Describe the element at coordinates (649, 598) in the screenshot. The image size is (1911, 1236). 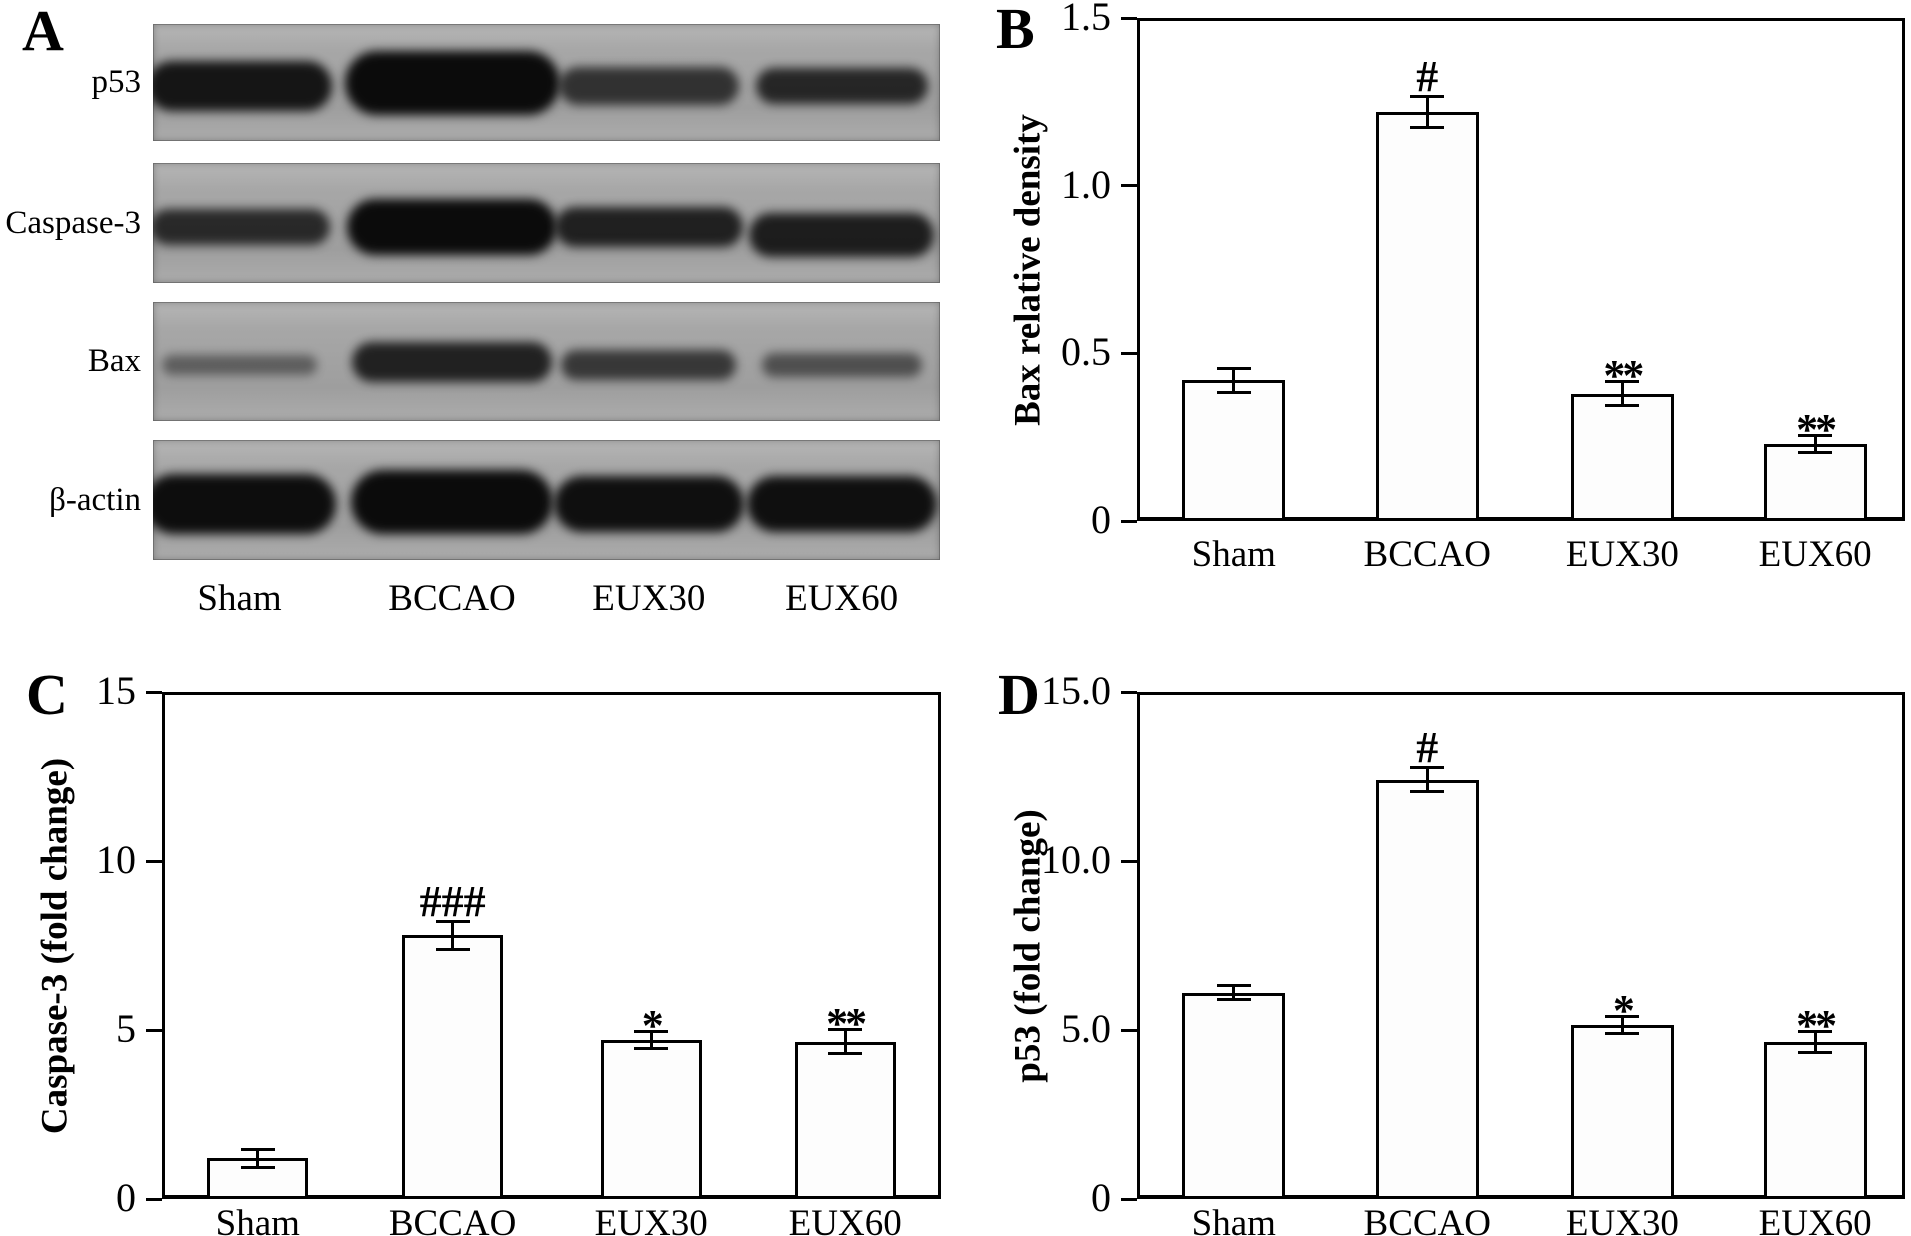
I see `blot-lane-label-eux30: EUX30` at that location.